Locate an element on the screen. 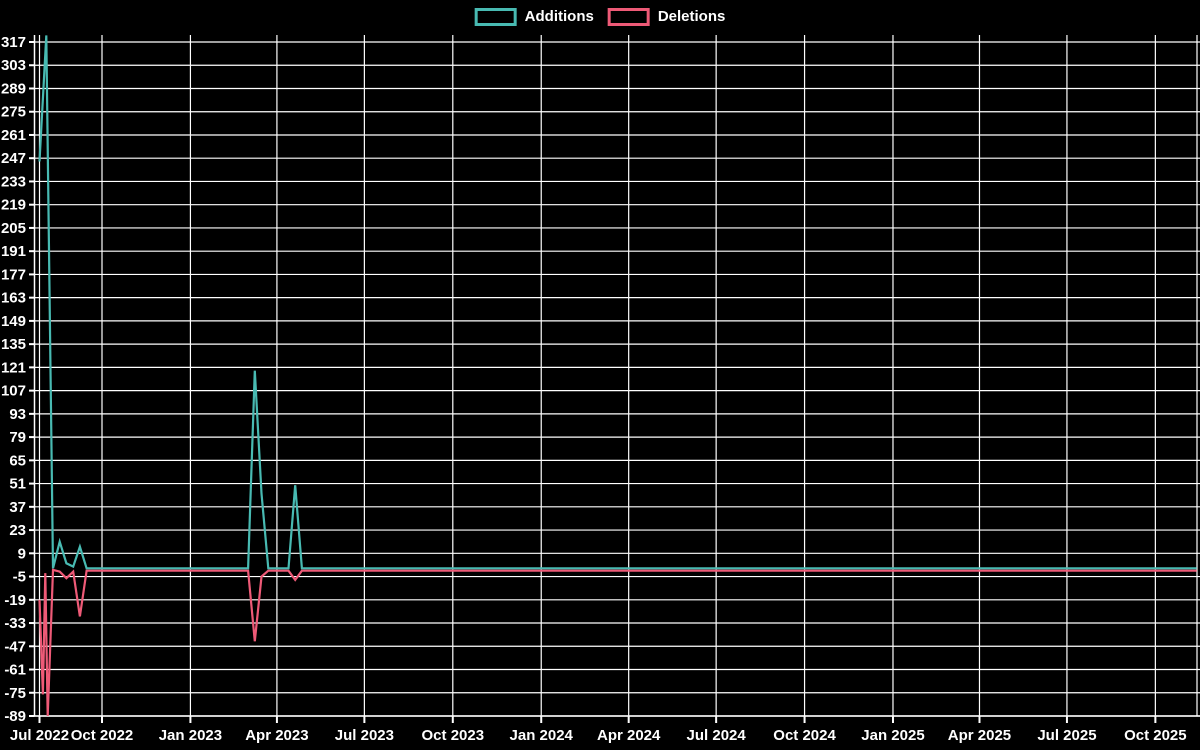 The image size is (1200, 750). x-tick-label: Oct 2022 is located at coordinates (102, 735).